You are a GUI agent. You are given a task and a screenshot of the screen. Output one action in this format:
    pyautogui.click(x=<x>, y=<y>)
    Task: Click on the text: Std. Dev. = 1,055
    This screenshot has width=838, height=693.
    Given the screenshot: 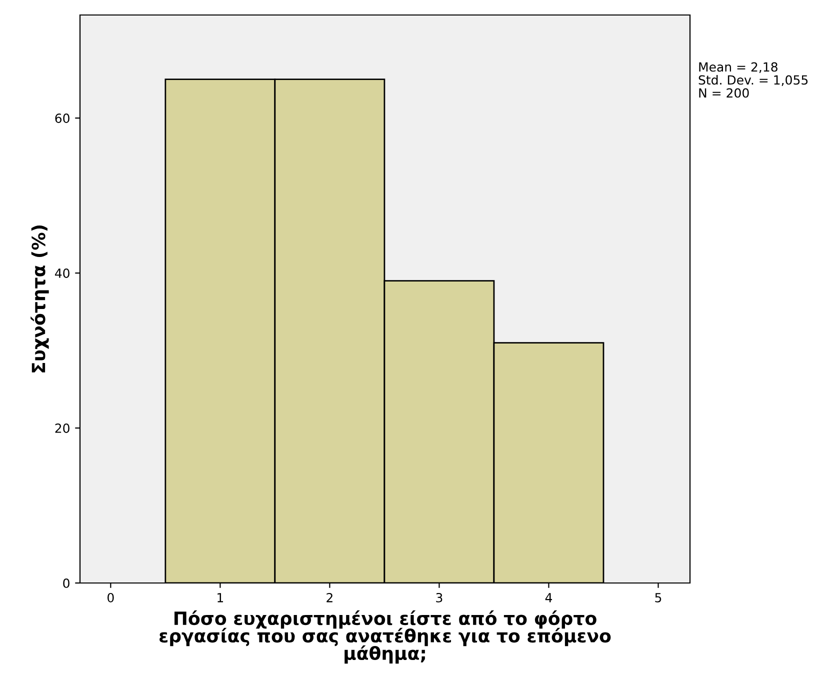 What is the action you would take?
    pyautogui.click(x=753, y=80)
    